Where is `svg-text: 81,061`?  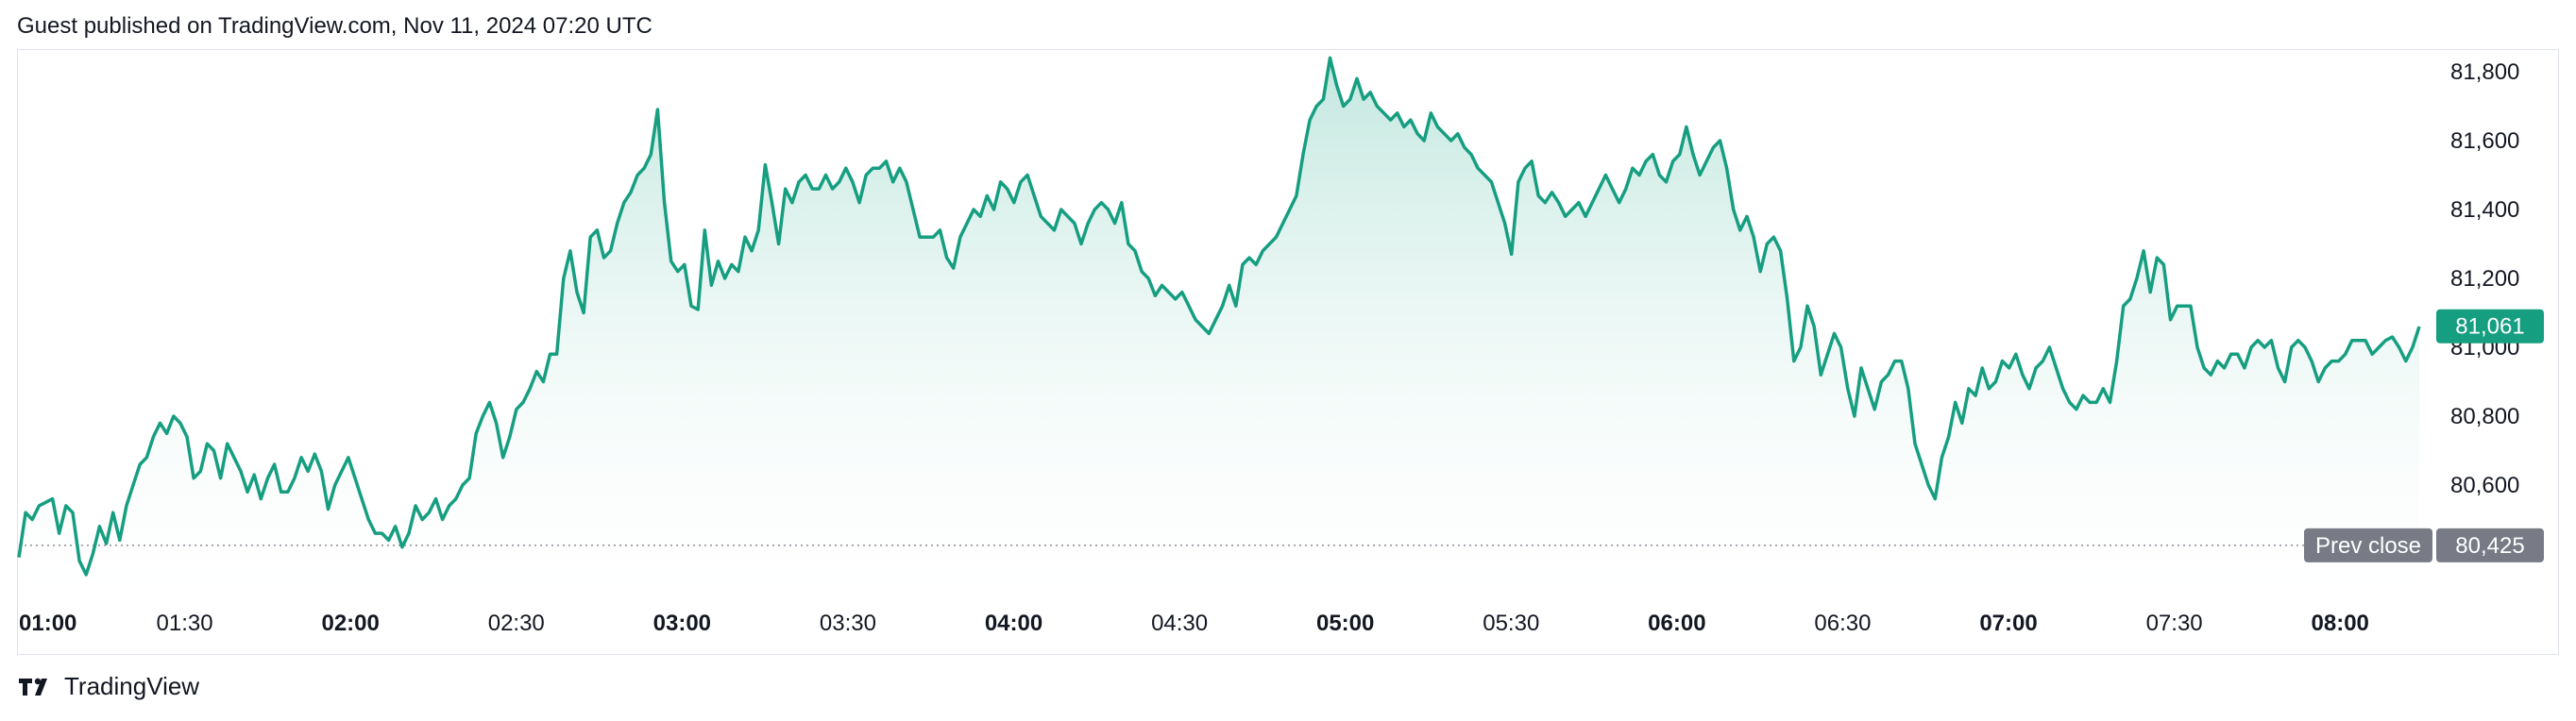
svg-text: 81,061 is located at coordinates (2489, 327).